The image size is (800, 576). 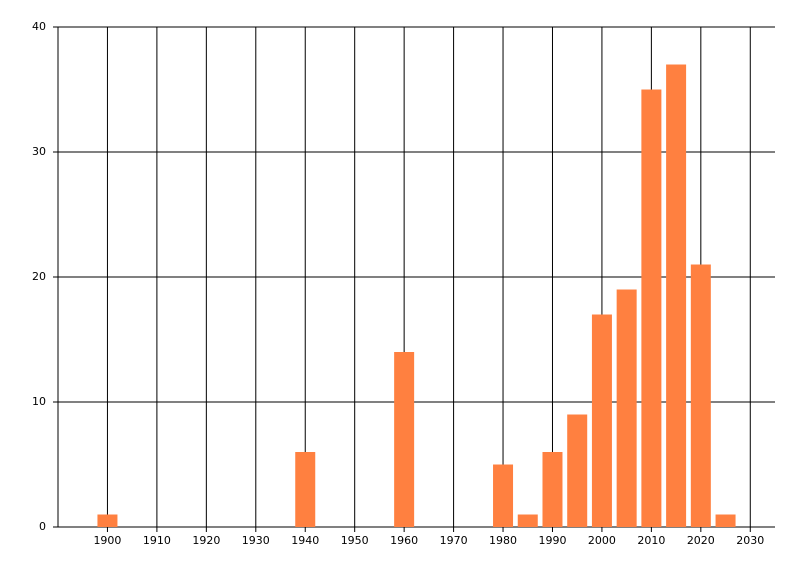 What do you see at coordinates (602, 540) in the screenshot?
I see `x-tick-label: 2000` at bounding box center [602, 540].